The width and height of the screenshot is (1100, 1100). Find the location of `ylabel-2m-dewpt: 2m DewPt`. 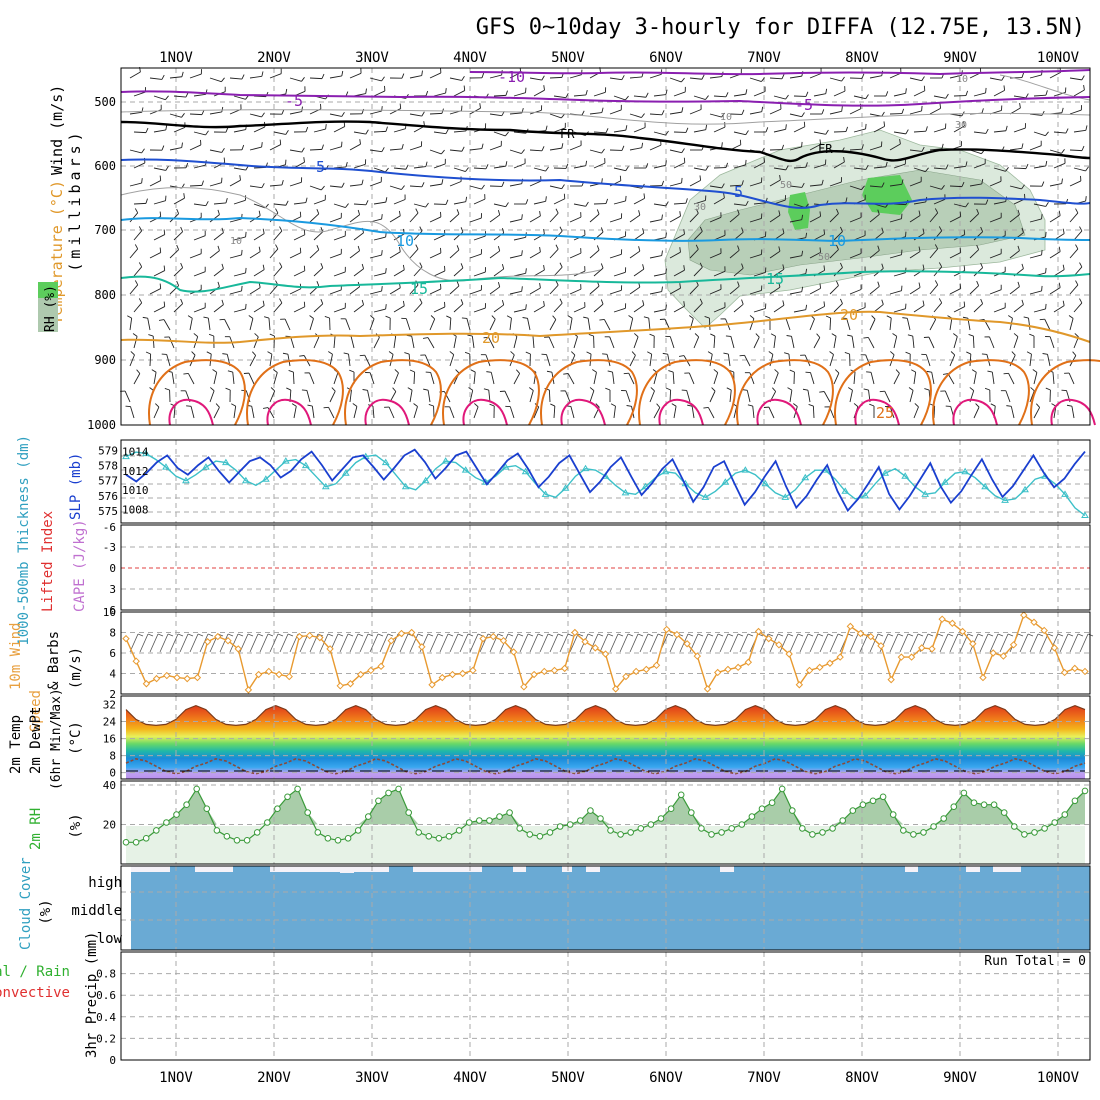

ylabel-2m-dewpt: 2m DewPt is located at coordinates (36, 740).